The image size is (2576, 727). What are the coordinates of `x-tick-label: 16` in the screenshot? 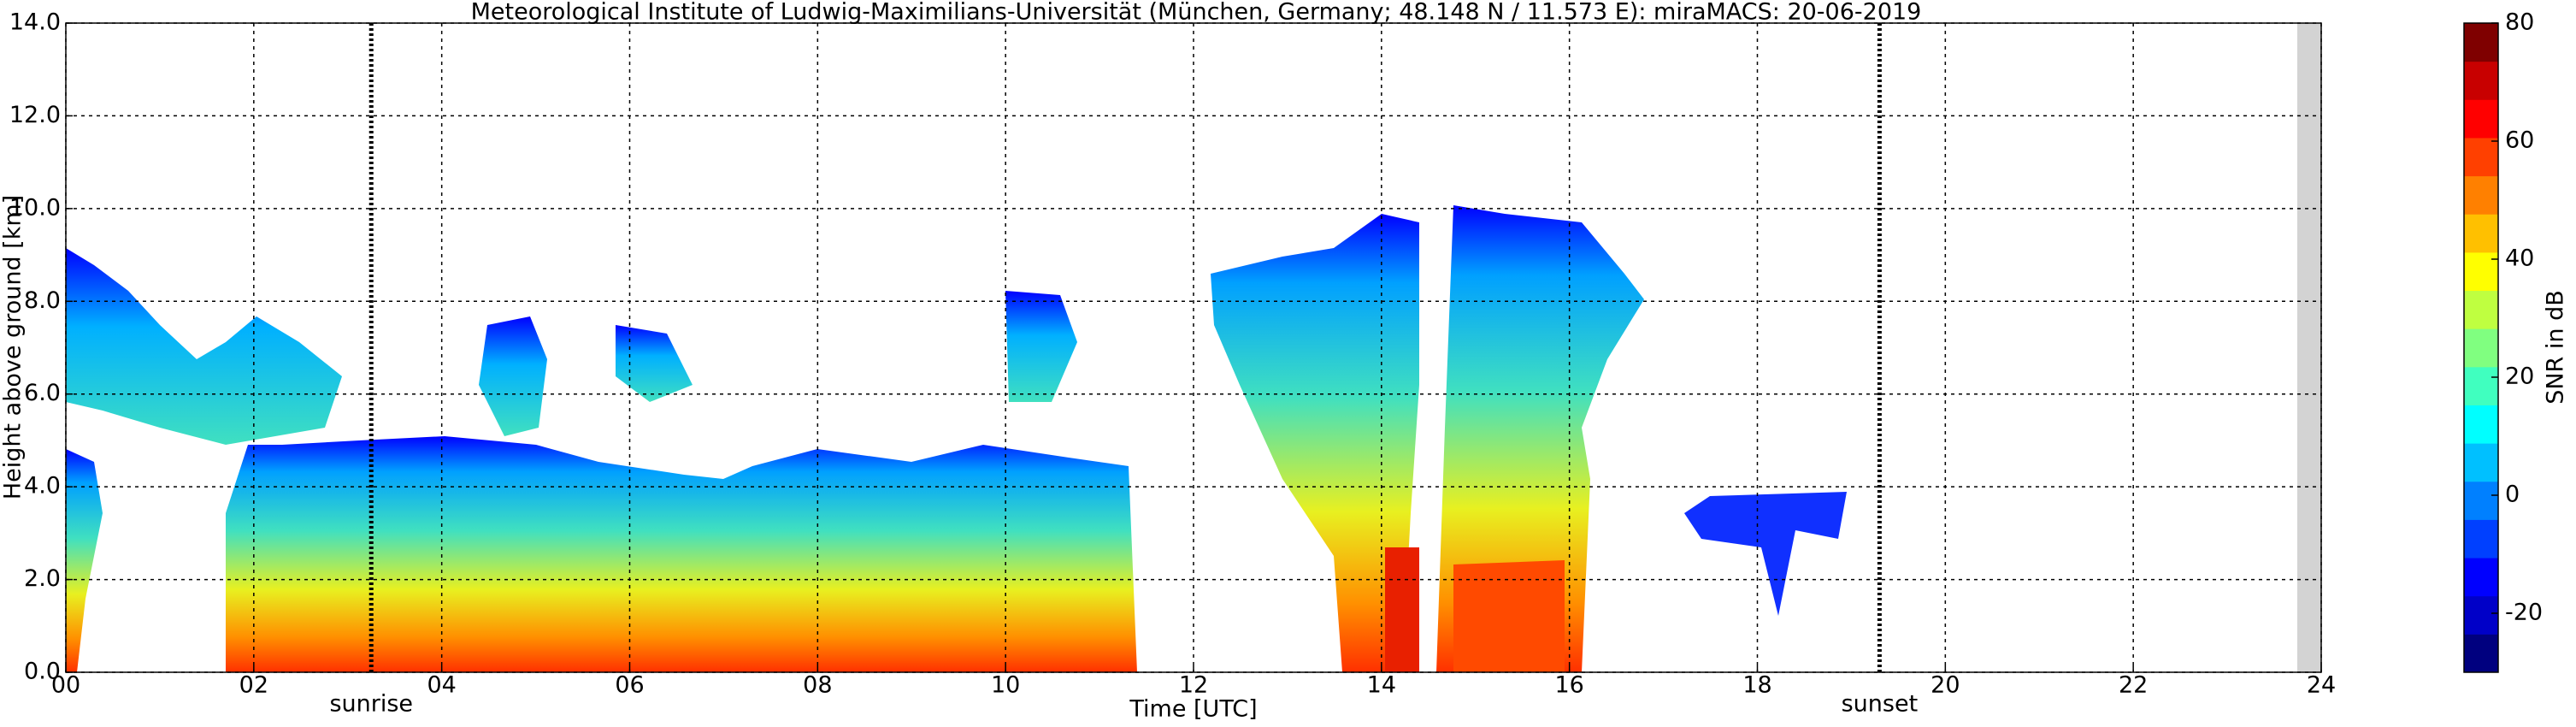 It's located at (1568, 685).